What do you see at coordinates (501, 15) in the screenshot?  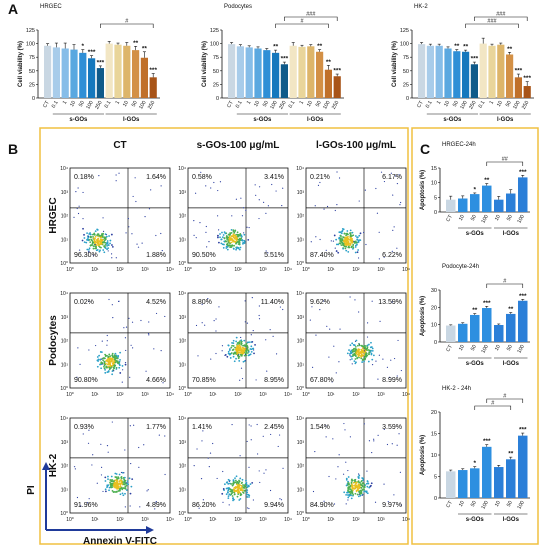 I see `bracket-label: ###` at bounding box center [501, 15].